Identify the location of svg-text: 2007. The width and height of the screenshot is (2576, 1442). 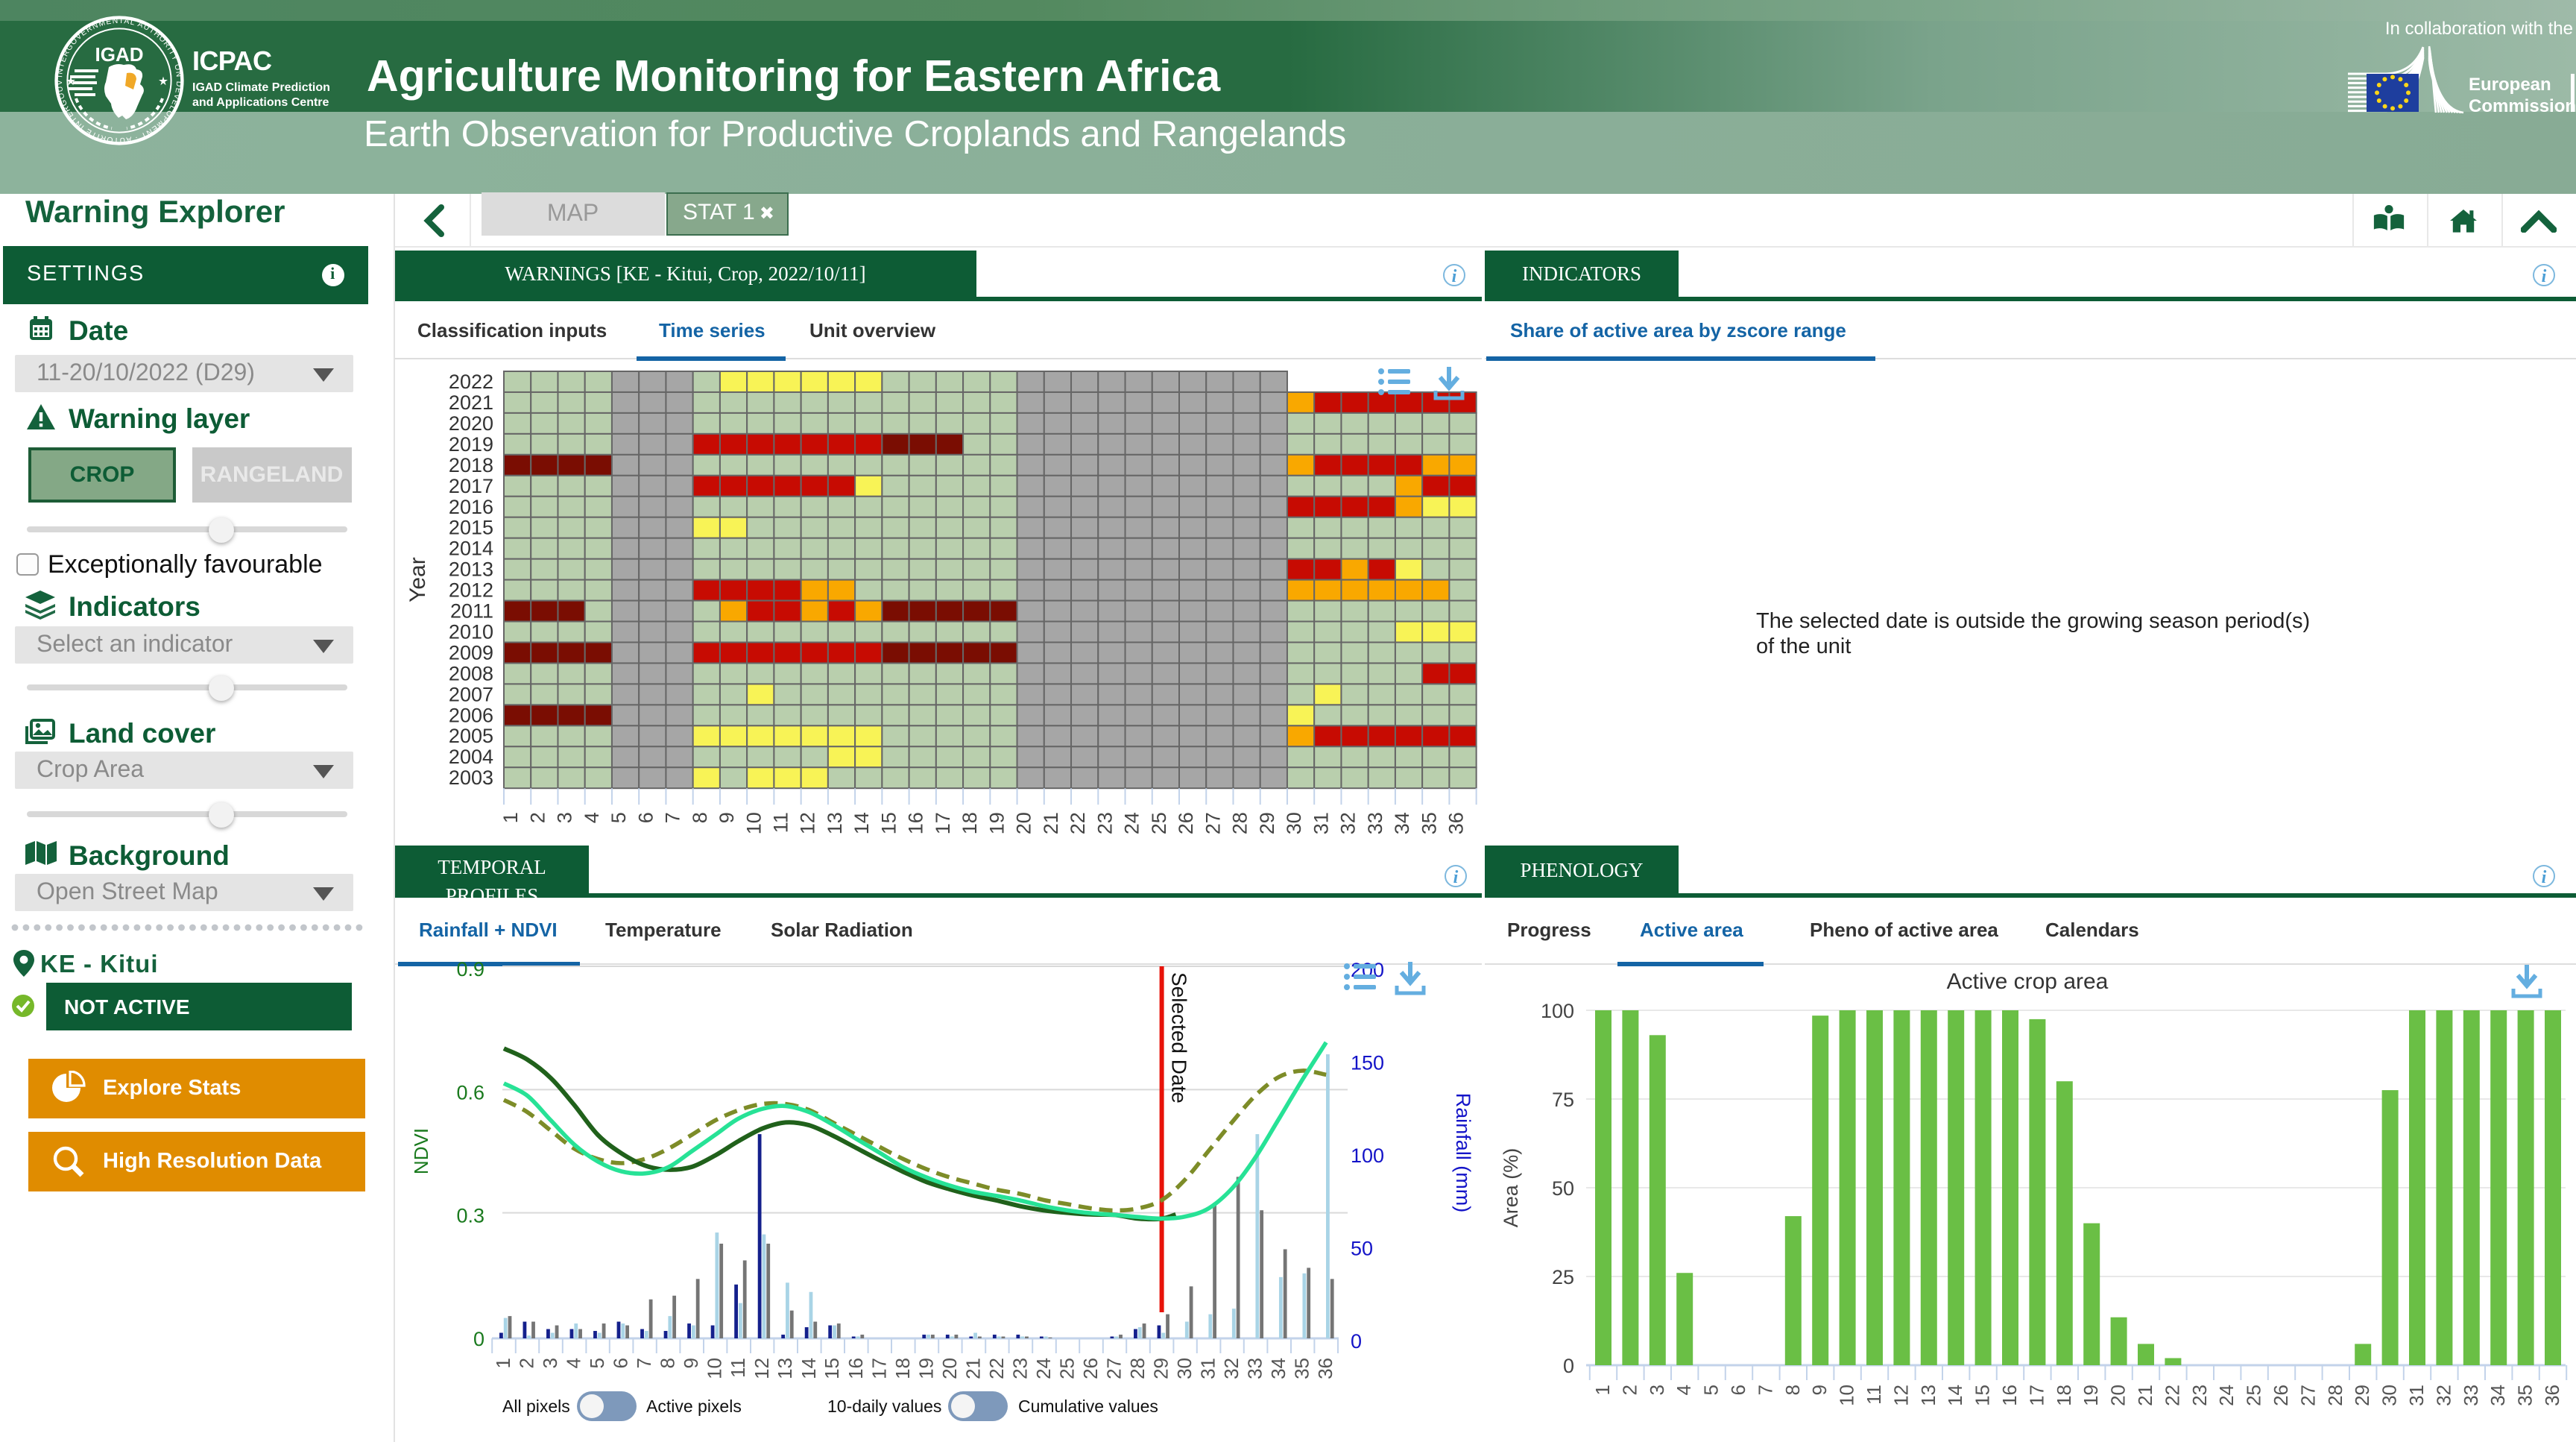
(471, 693).